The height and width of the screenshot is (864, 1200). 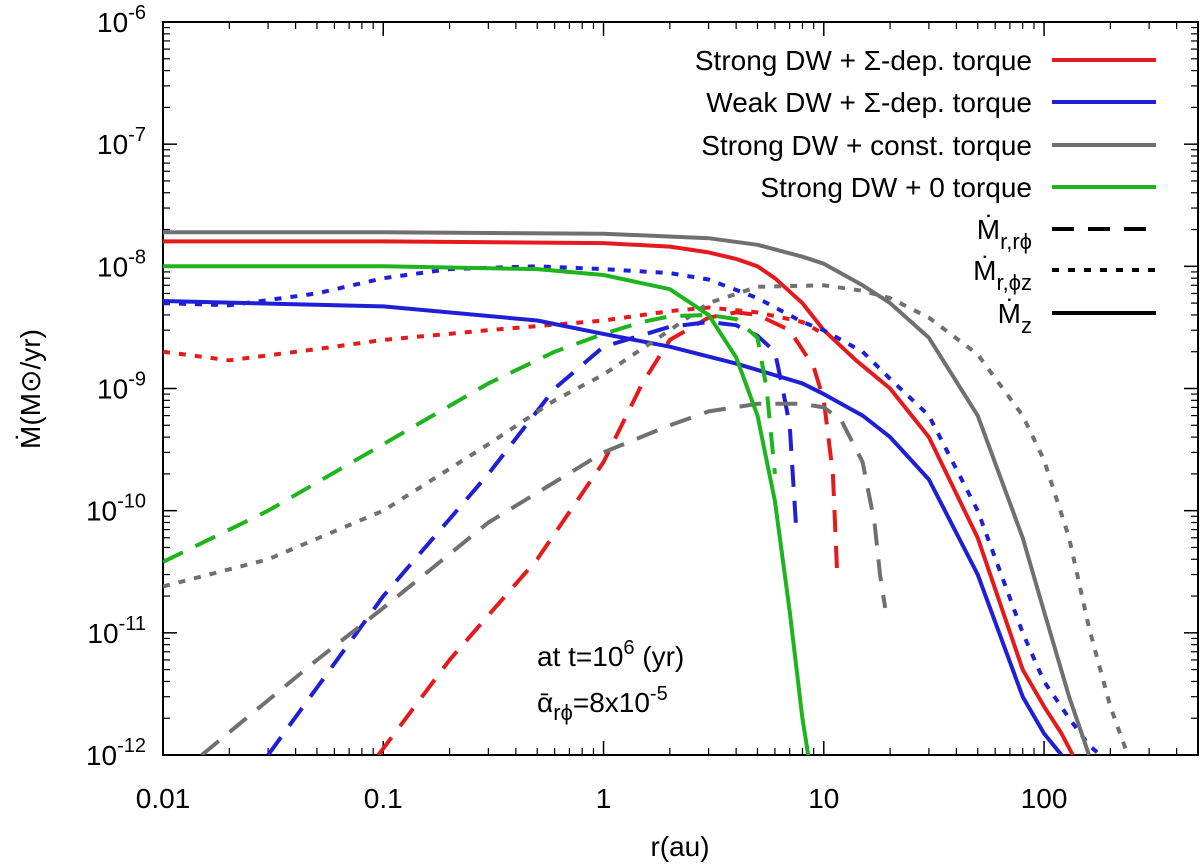 I want to click on legend-style-label: Ṁr,ϕz, so click(x=1002, y=275).